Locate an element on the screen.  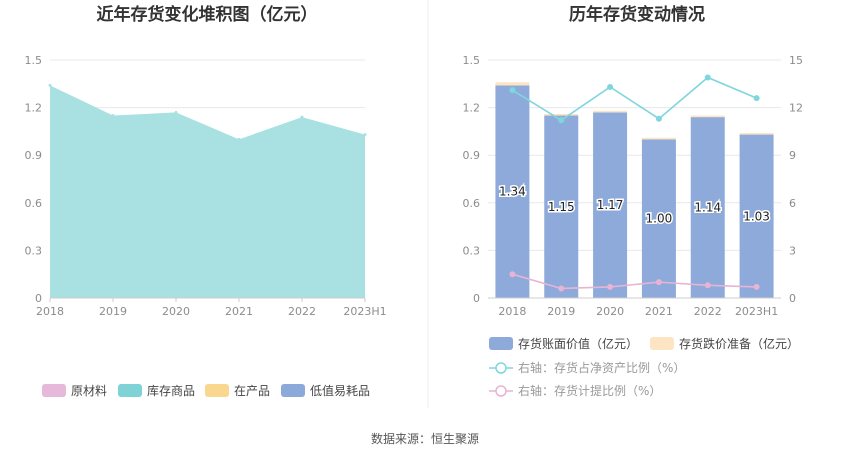
y-left-tick-label: 0.3 is located at coordinates (472, 250).